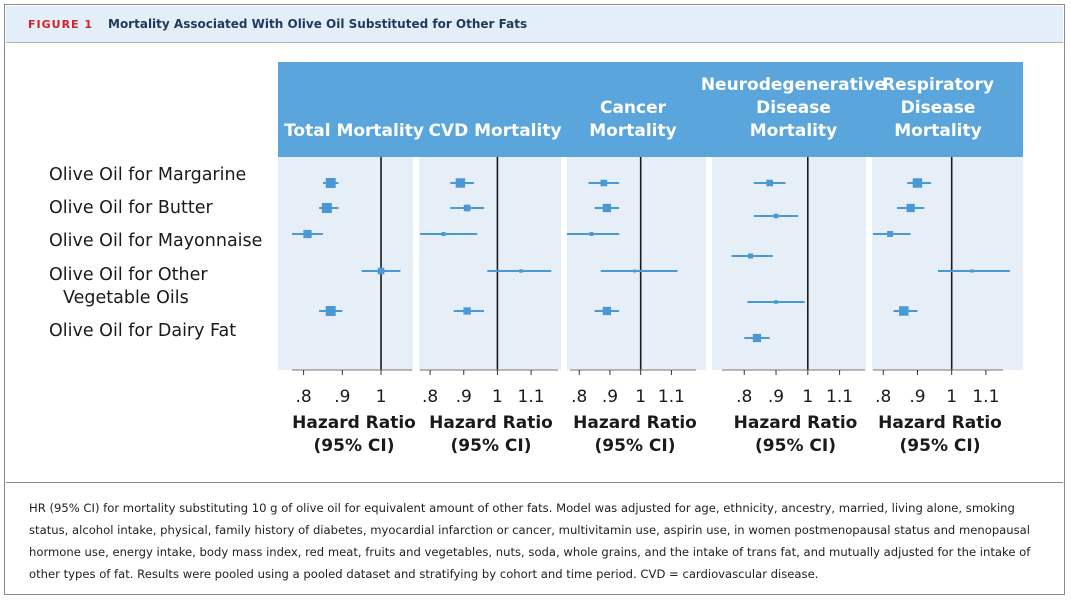 The height and width of the screenshot is (600, 1071). I want to click on panel-title: Respiratory, so click(938, 85).